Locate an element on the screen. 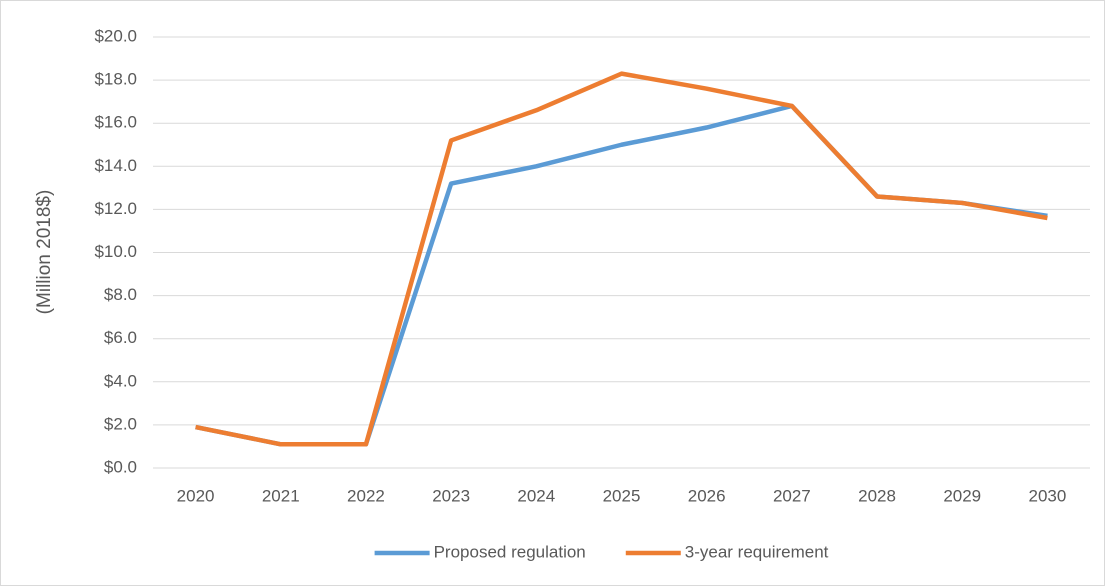 The image size is (1105, 586). y-tick-label: $8.0 is located at coordinates (120, 294).